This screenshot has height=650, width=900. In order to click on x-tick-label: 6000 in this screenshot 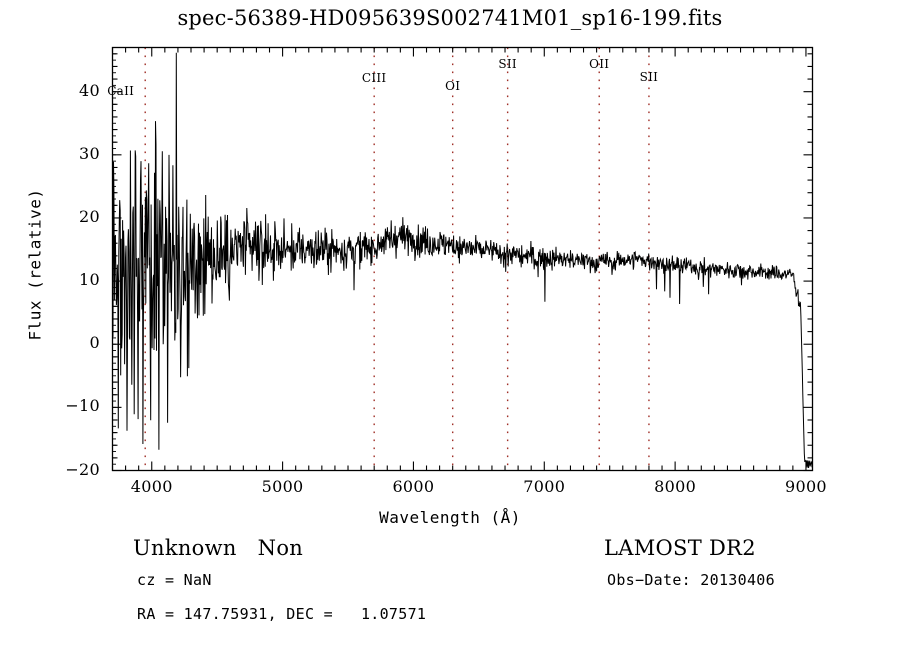, I will do `click(413, 486)`.